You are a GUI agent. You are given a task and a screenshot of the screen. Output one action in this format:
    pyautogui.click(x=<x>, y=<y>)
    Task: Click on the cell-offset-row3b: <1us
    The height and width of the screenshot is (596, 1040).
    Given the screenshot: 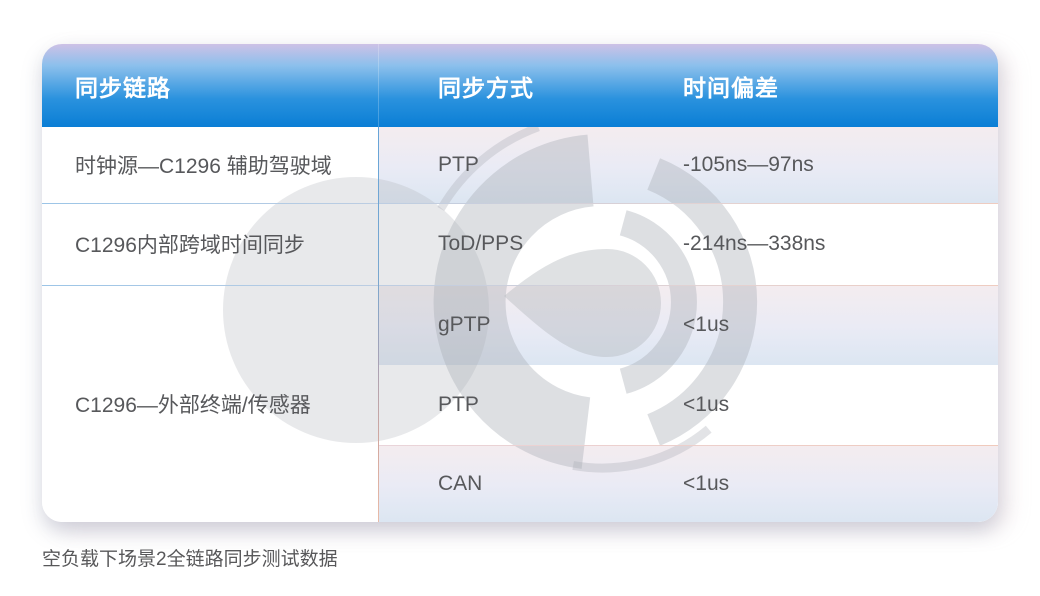 What is the action you would take?
    pyautogui.click(x=706, y=404)
    